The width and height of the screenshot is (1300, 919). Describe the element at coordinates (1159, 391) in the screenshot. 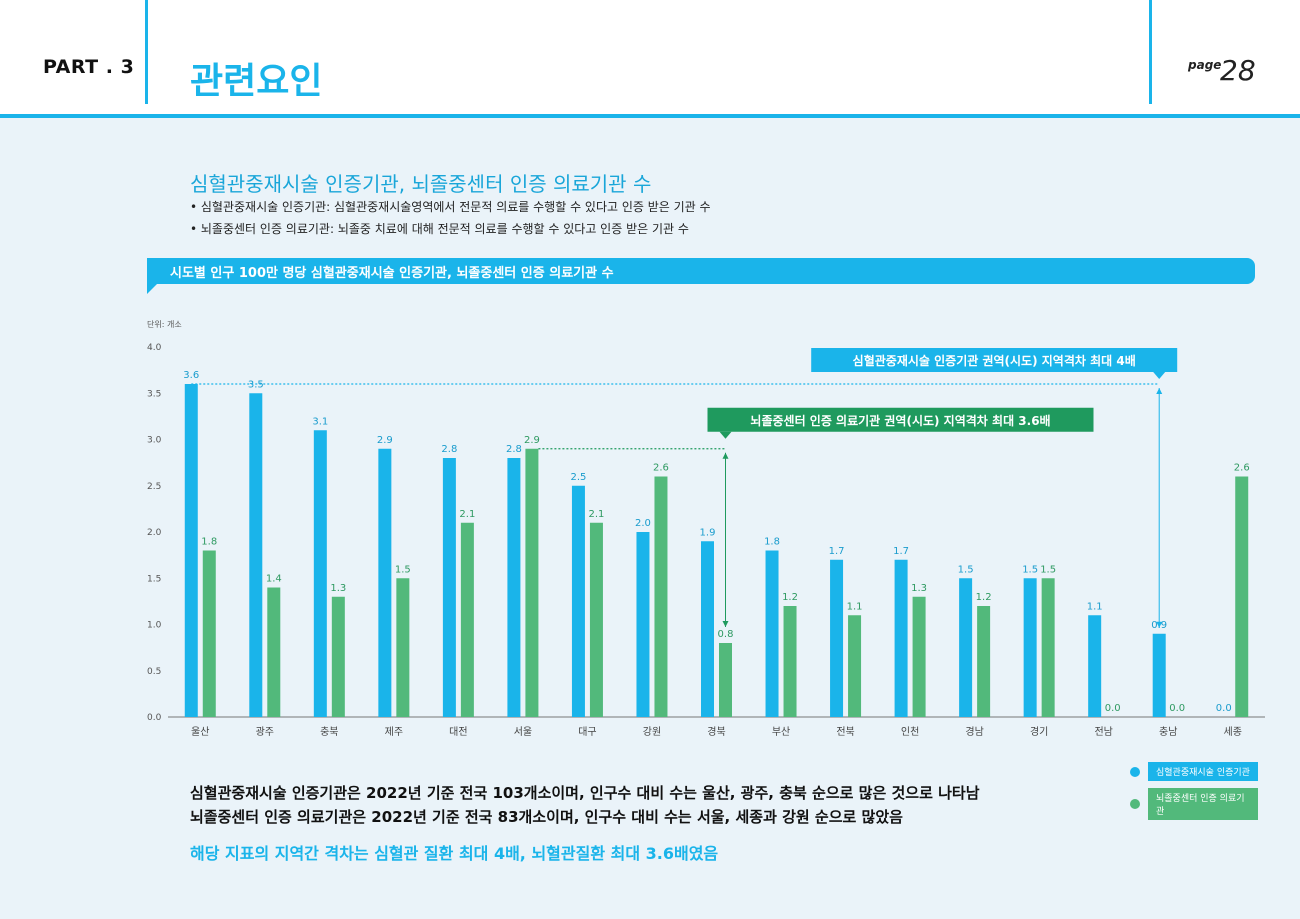

I see `annotation-cardio-arrow-up` at that location.